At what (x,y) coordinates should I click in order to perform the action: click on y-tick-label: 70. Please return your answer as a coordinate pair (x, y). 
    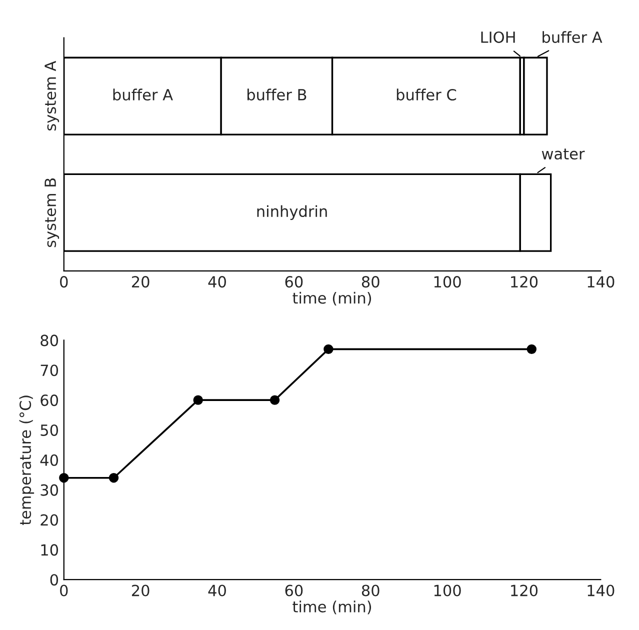
    Looking at the image, I should click on (49, 370).